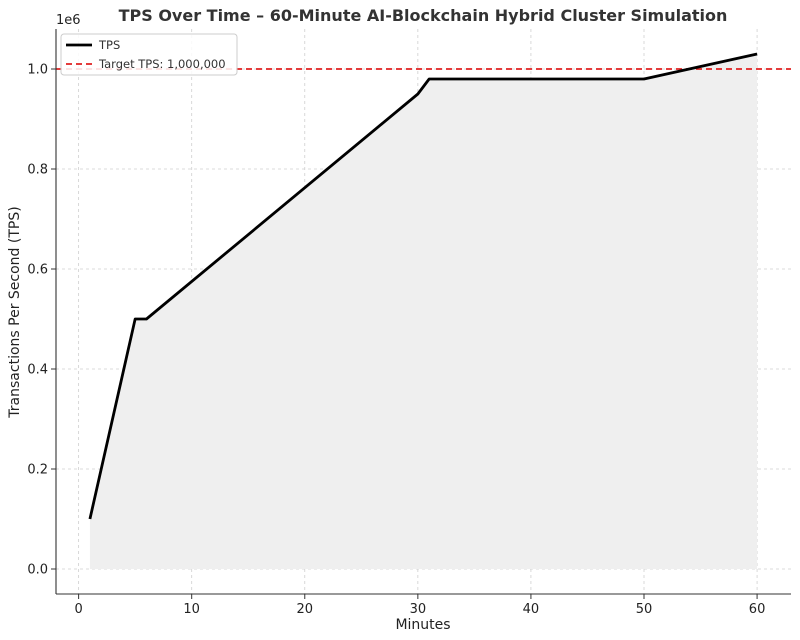  I want to click on y-axis-label: Transactions Per Second (TPS), so click(15, 312).